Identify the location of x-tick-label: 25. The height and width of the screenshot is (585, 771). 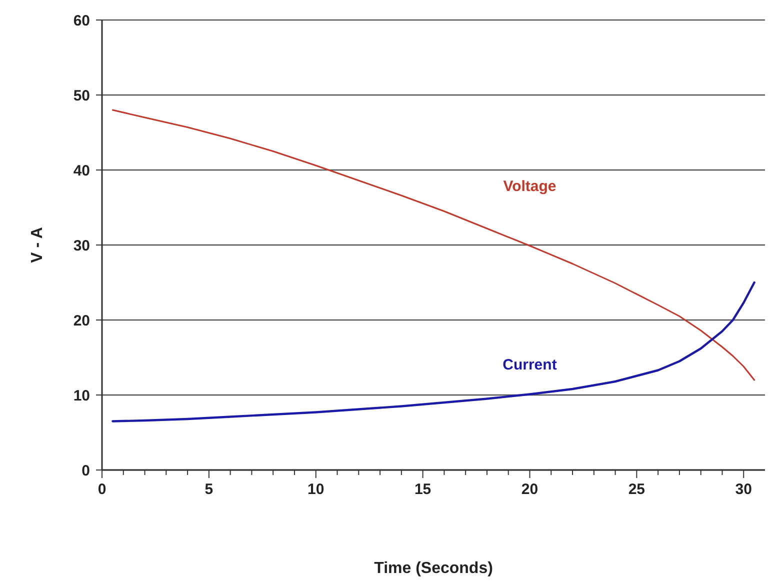
(637, 489).